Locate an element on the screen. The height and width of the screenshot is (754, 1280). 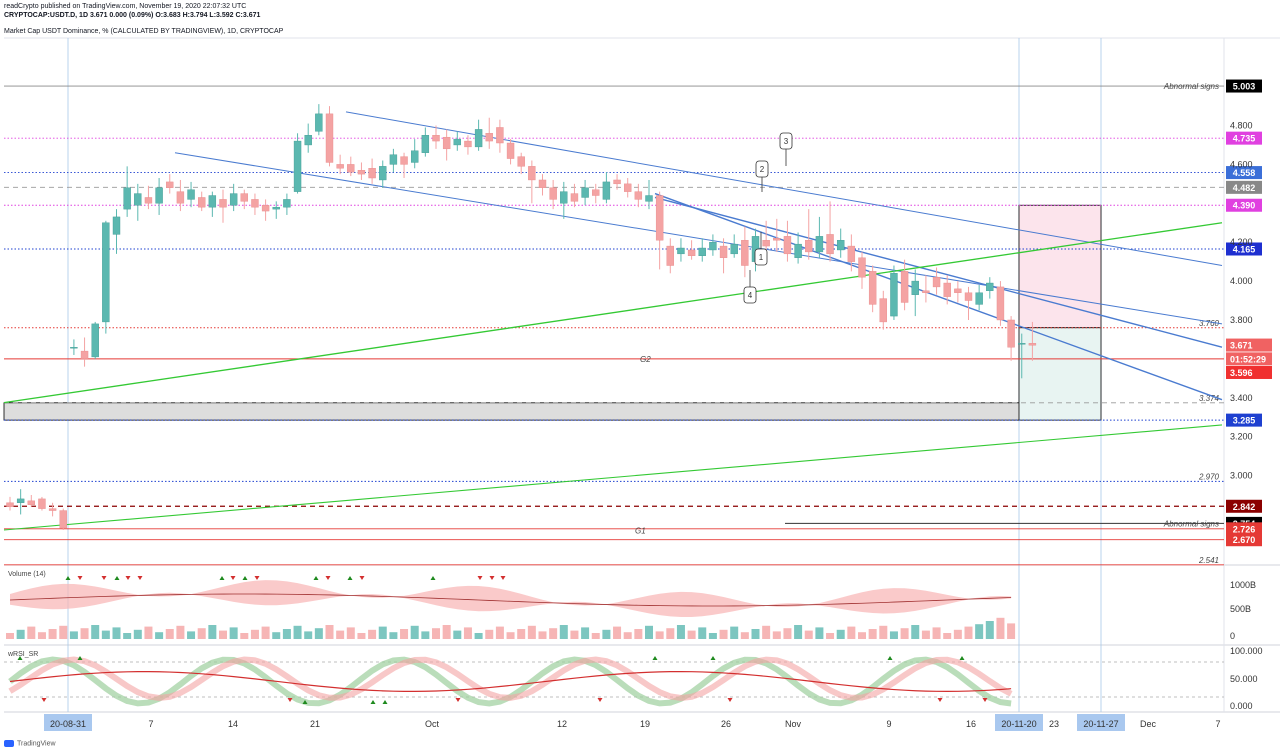
trend-line is located at coordinates (938, 296).